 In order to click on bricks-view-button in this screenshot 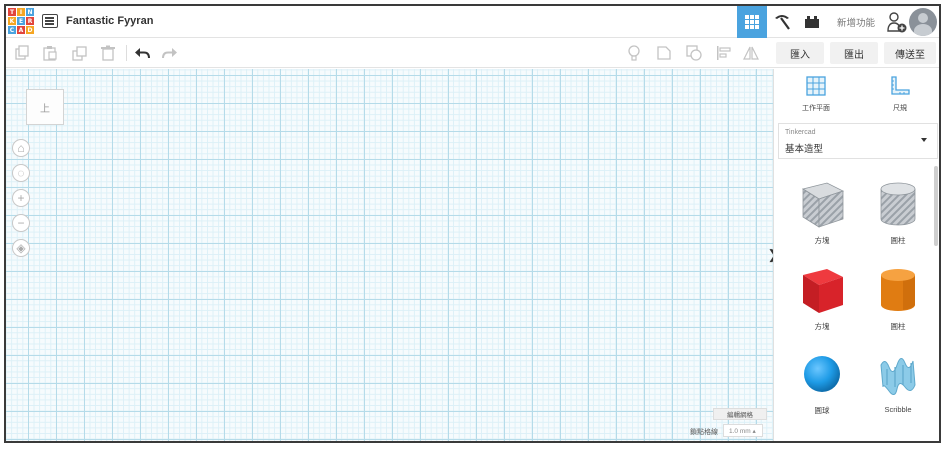, I will do `click(812, 22)`.